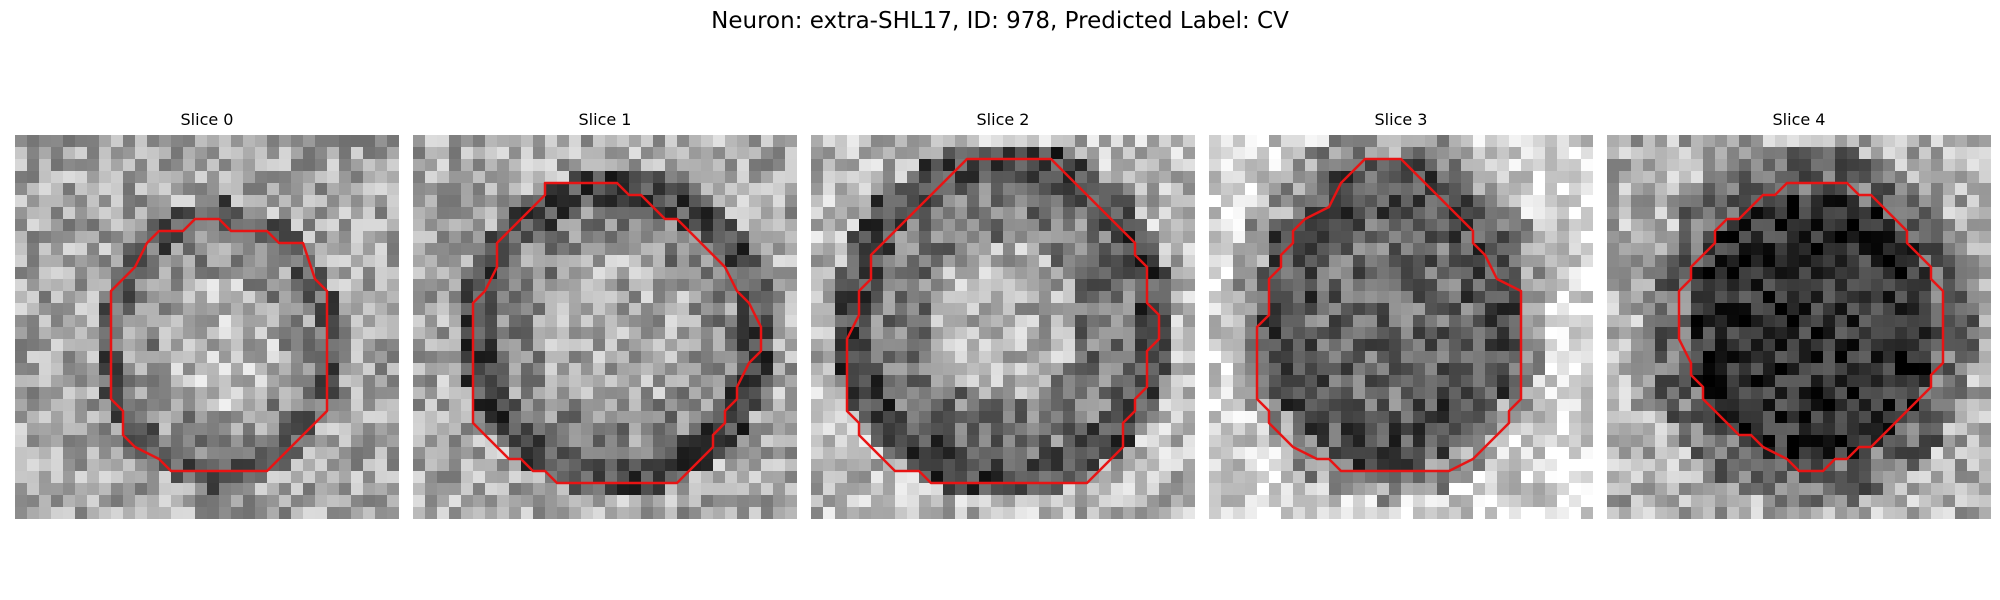  I want to click on slice-title-0: Slice 0, so click(207, 119).